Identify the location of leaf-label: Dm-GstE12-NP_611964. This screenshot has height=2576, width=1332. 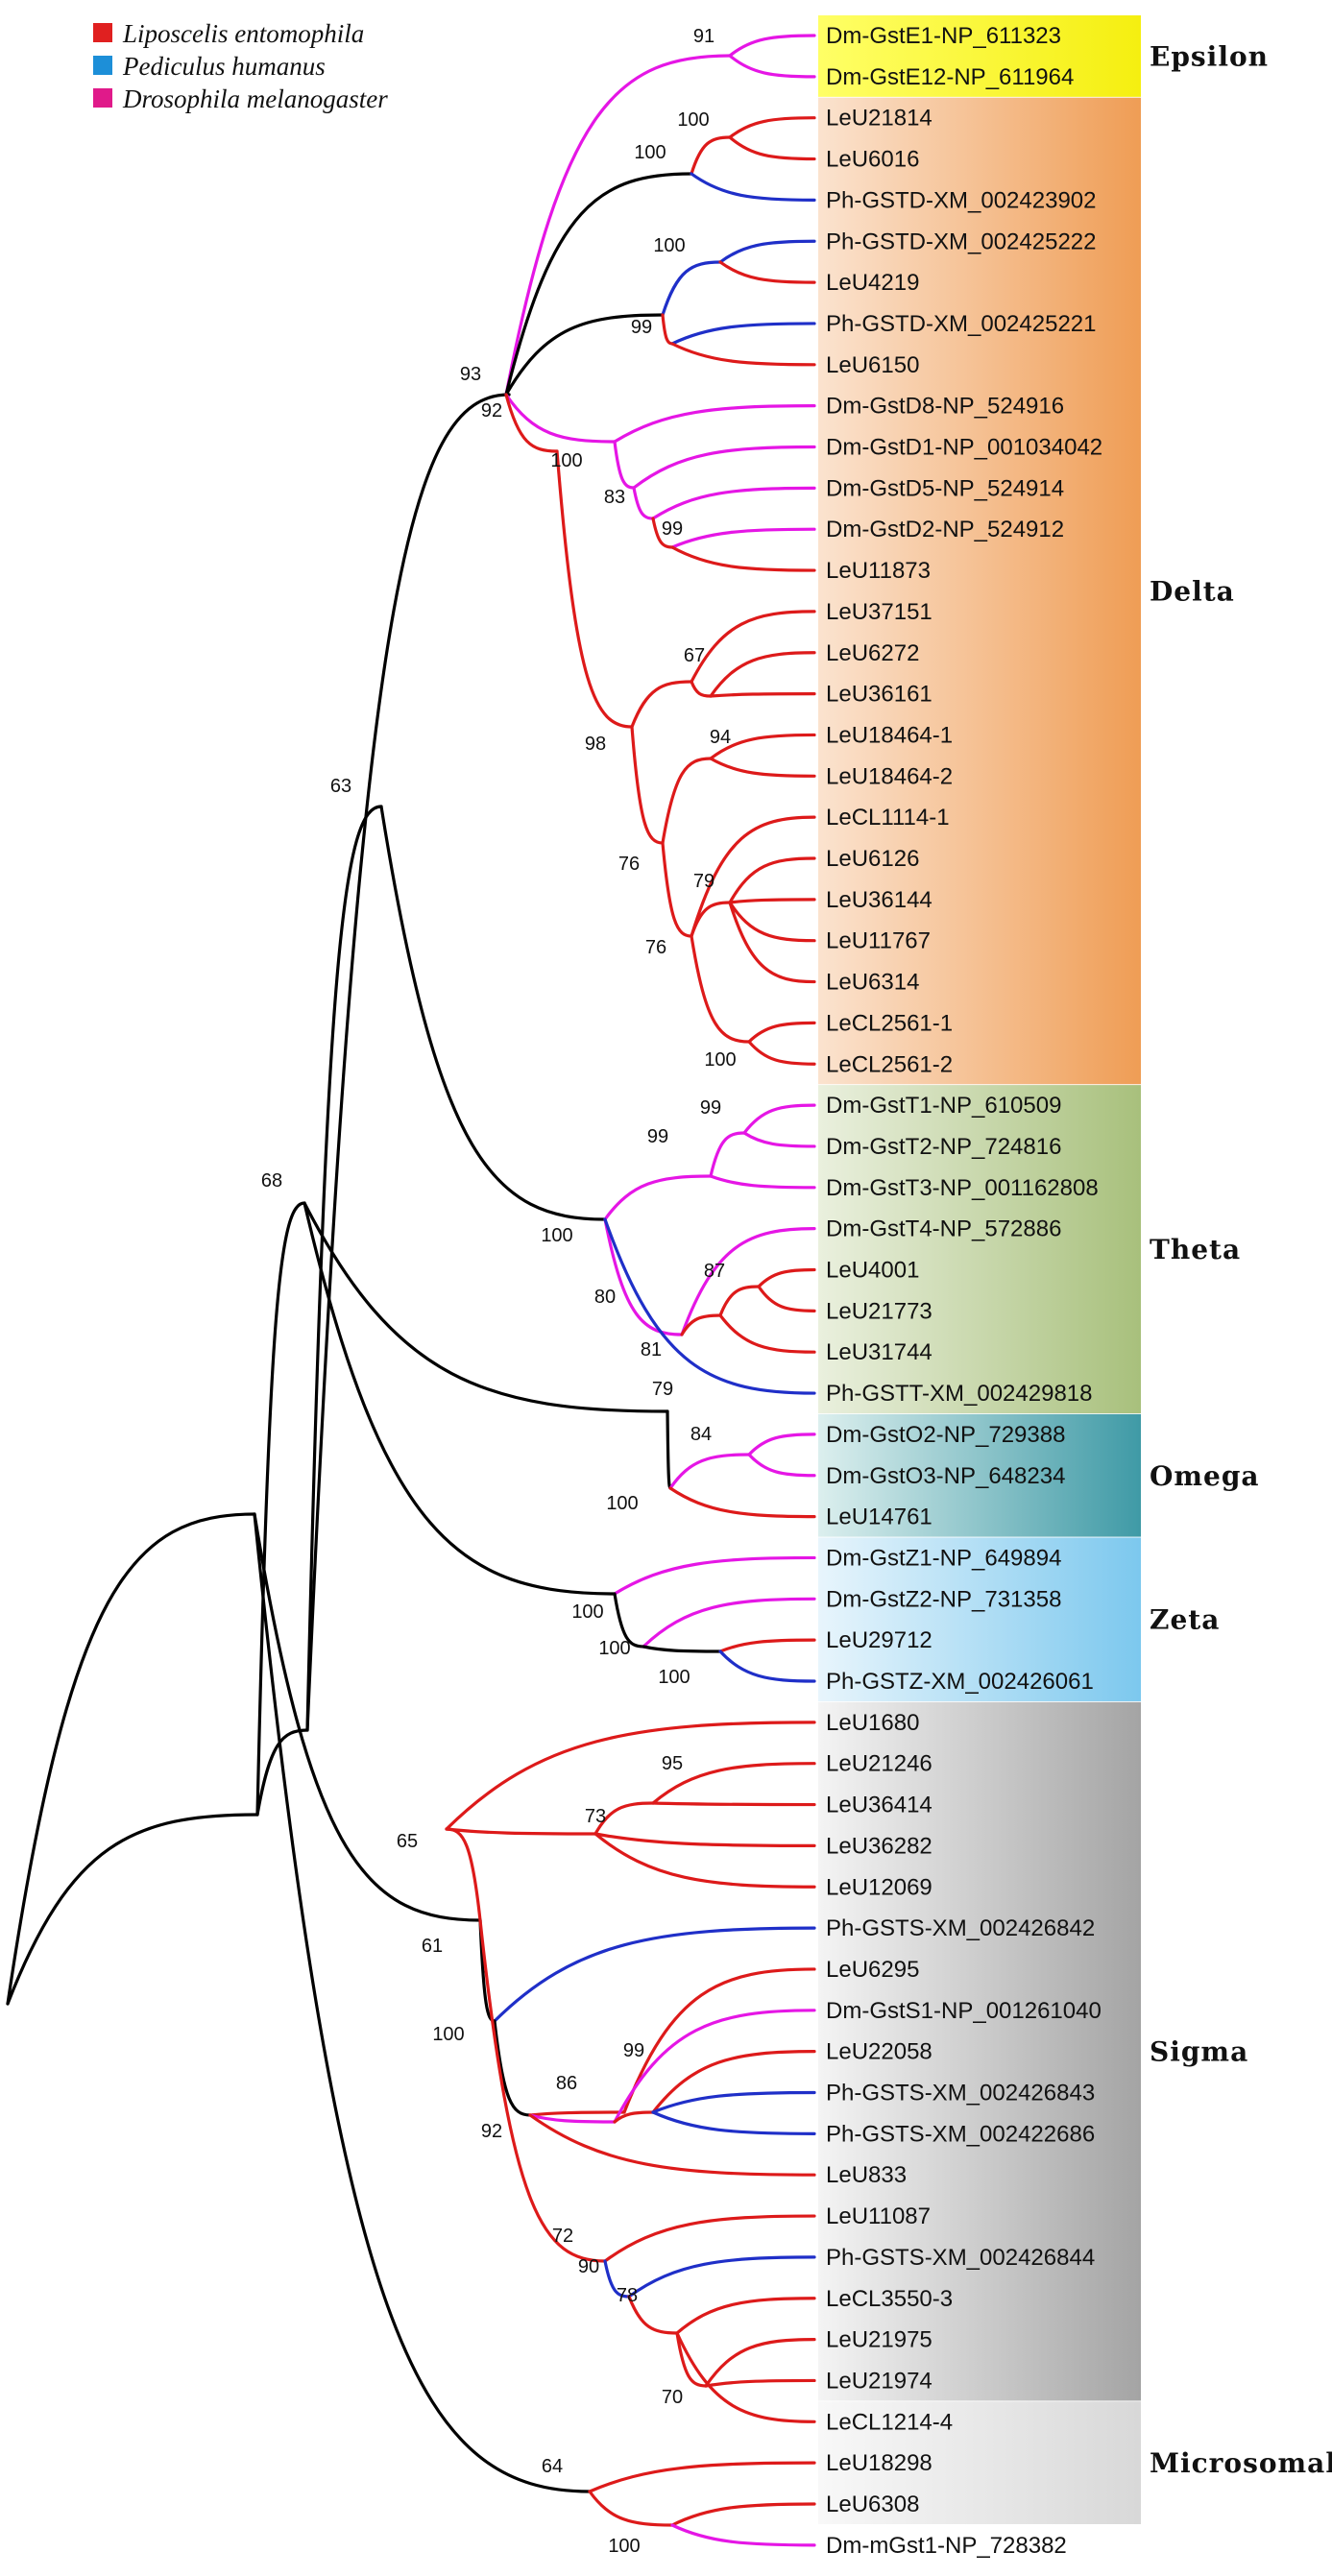
(950, 77).